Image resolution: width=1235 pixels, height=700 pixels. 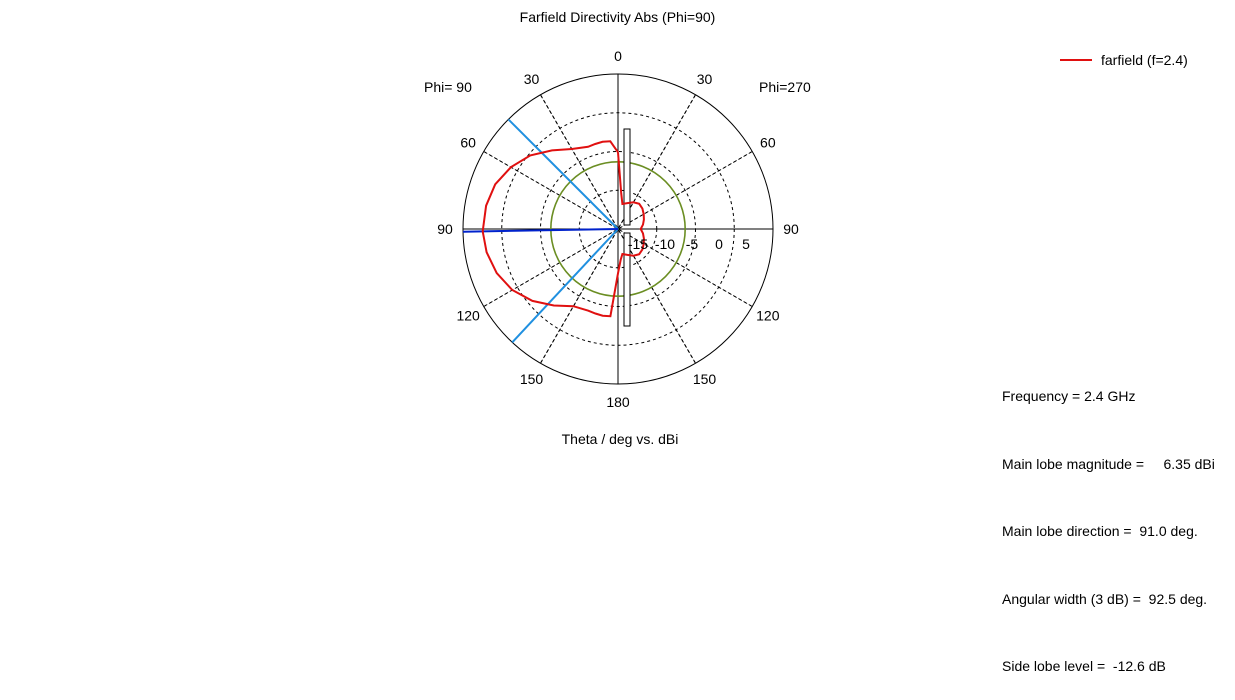 I want to click on grid-spoke, so click(x=618, y=229).